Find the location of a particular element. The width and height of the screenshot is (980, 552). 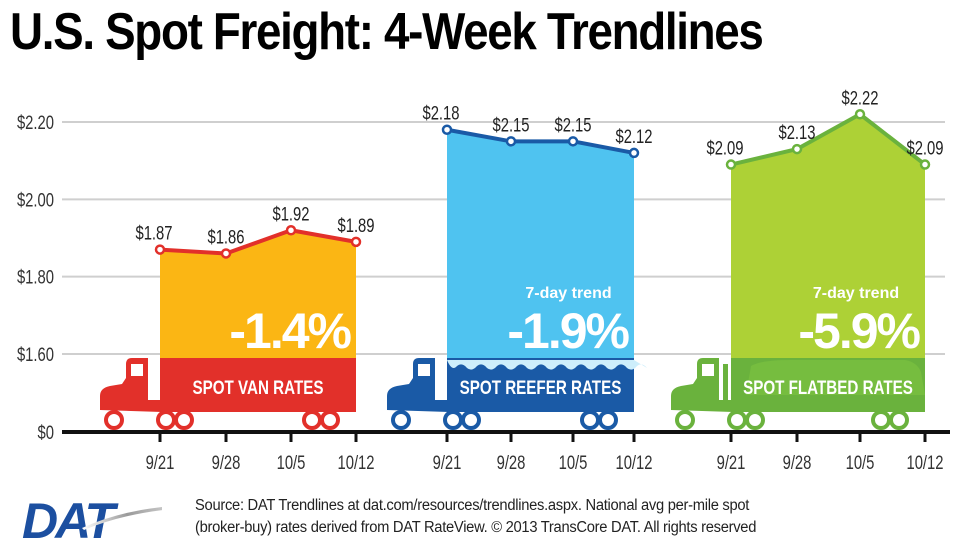

data-label: $1.89 is located at coordinates (355, 225).